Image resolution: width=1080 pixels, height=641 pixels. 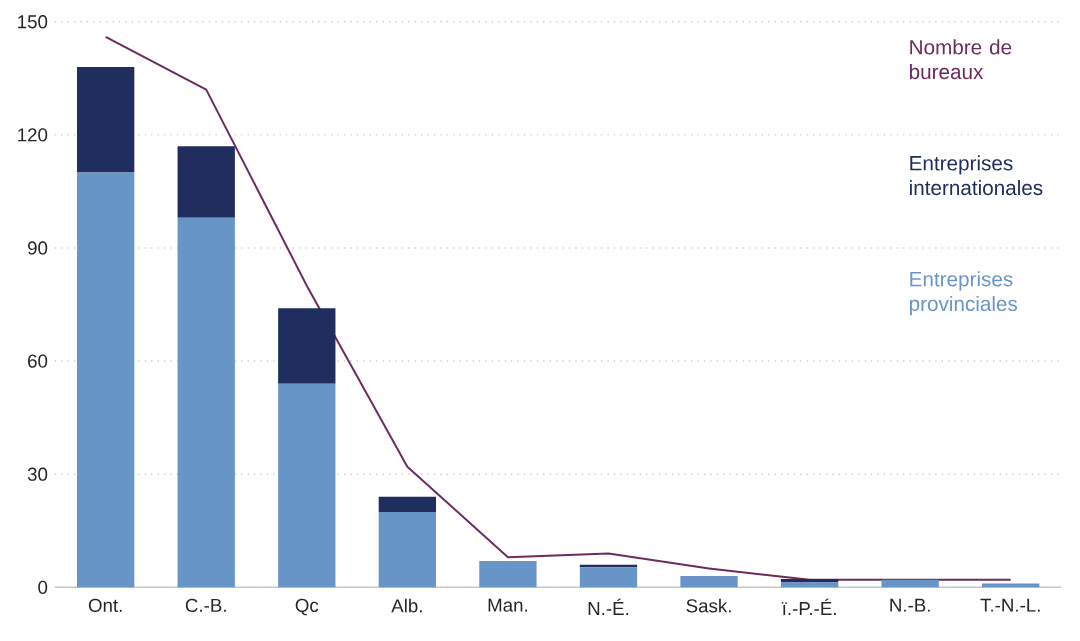 What do you see at coordinates (307, 607) in the screenshot?
I see `x-tick-label: Qc` at bounding box center [307, 607].